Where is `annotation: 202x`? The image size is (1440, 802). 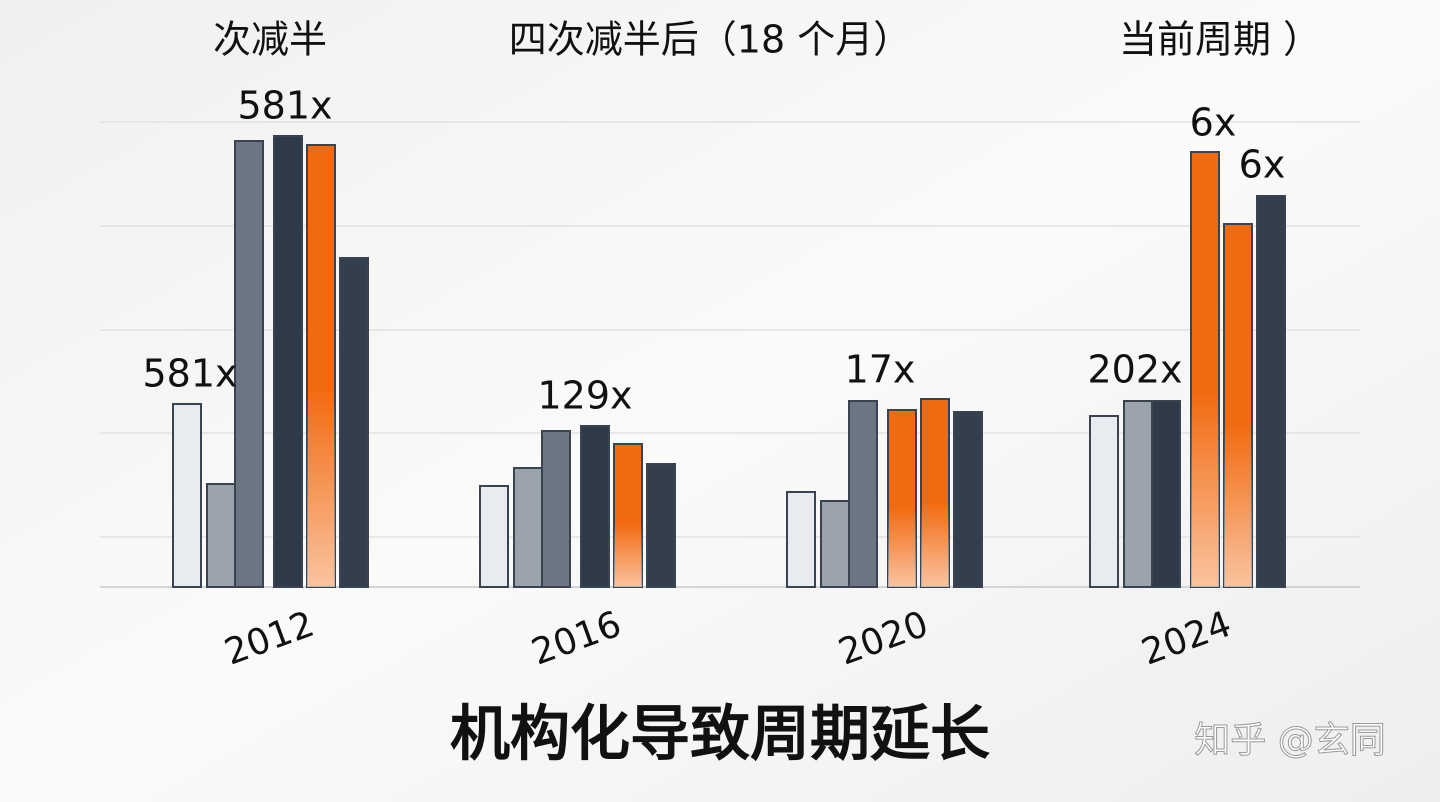 annotation: 202x is located at coordinates (1134, 370).